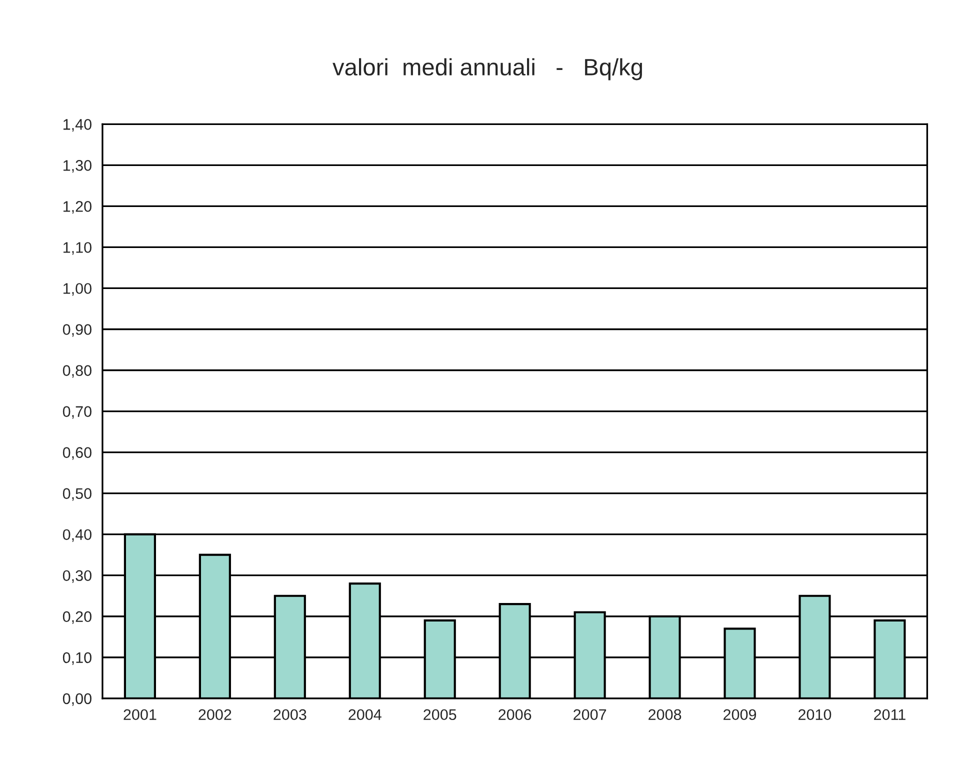 Image resolution: width=976 pixels, height=776 pixels. What do you see at coordinates (77, 248) in the screenshot?
I see `y-tick-label: 1,10` at bounding box center [77, 248].